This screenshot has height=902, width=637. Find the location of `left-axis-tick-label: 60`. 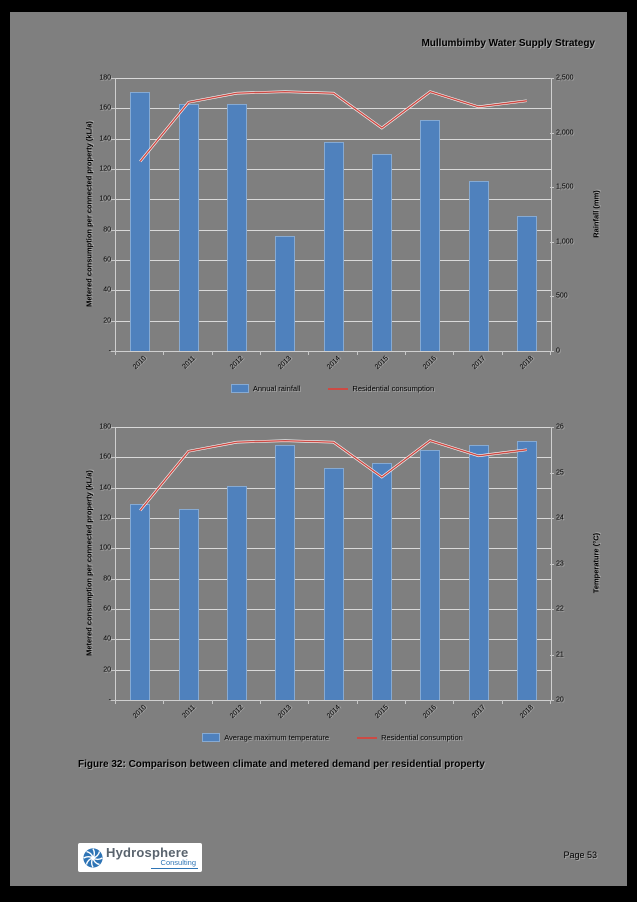

left-axis-tick-label: 60 is located at coordinates (107, 609).